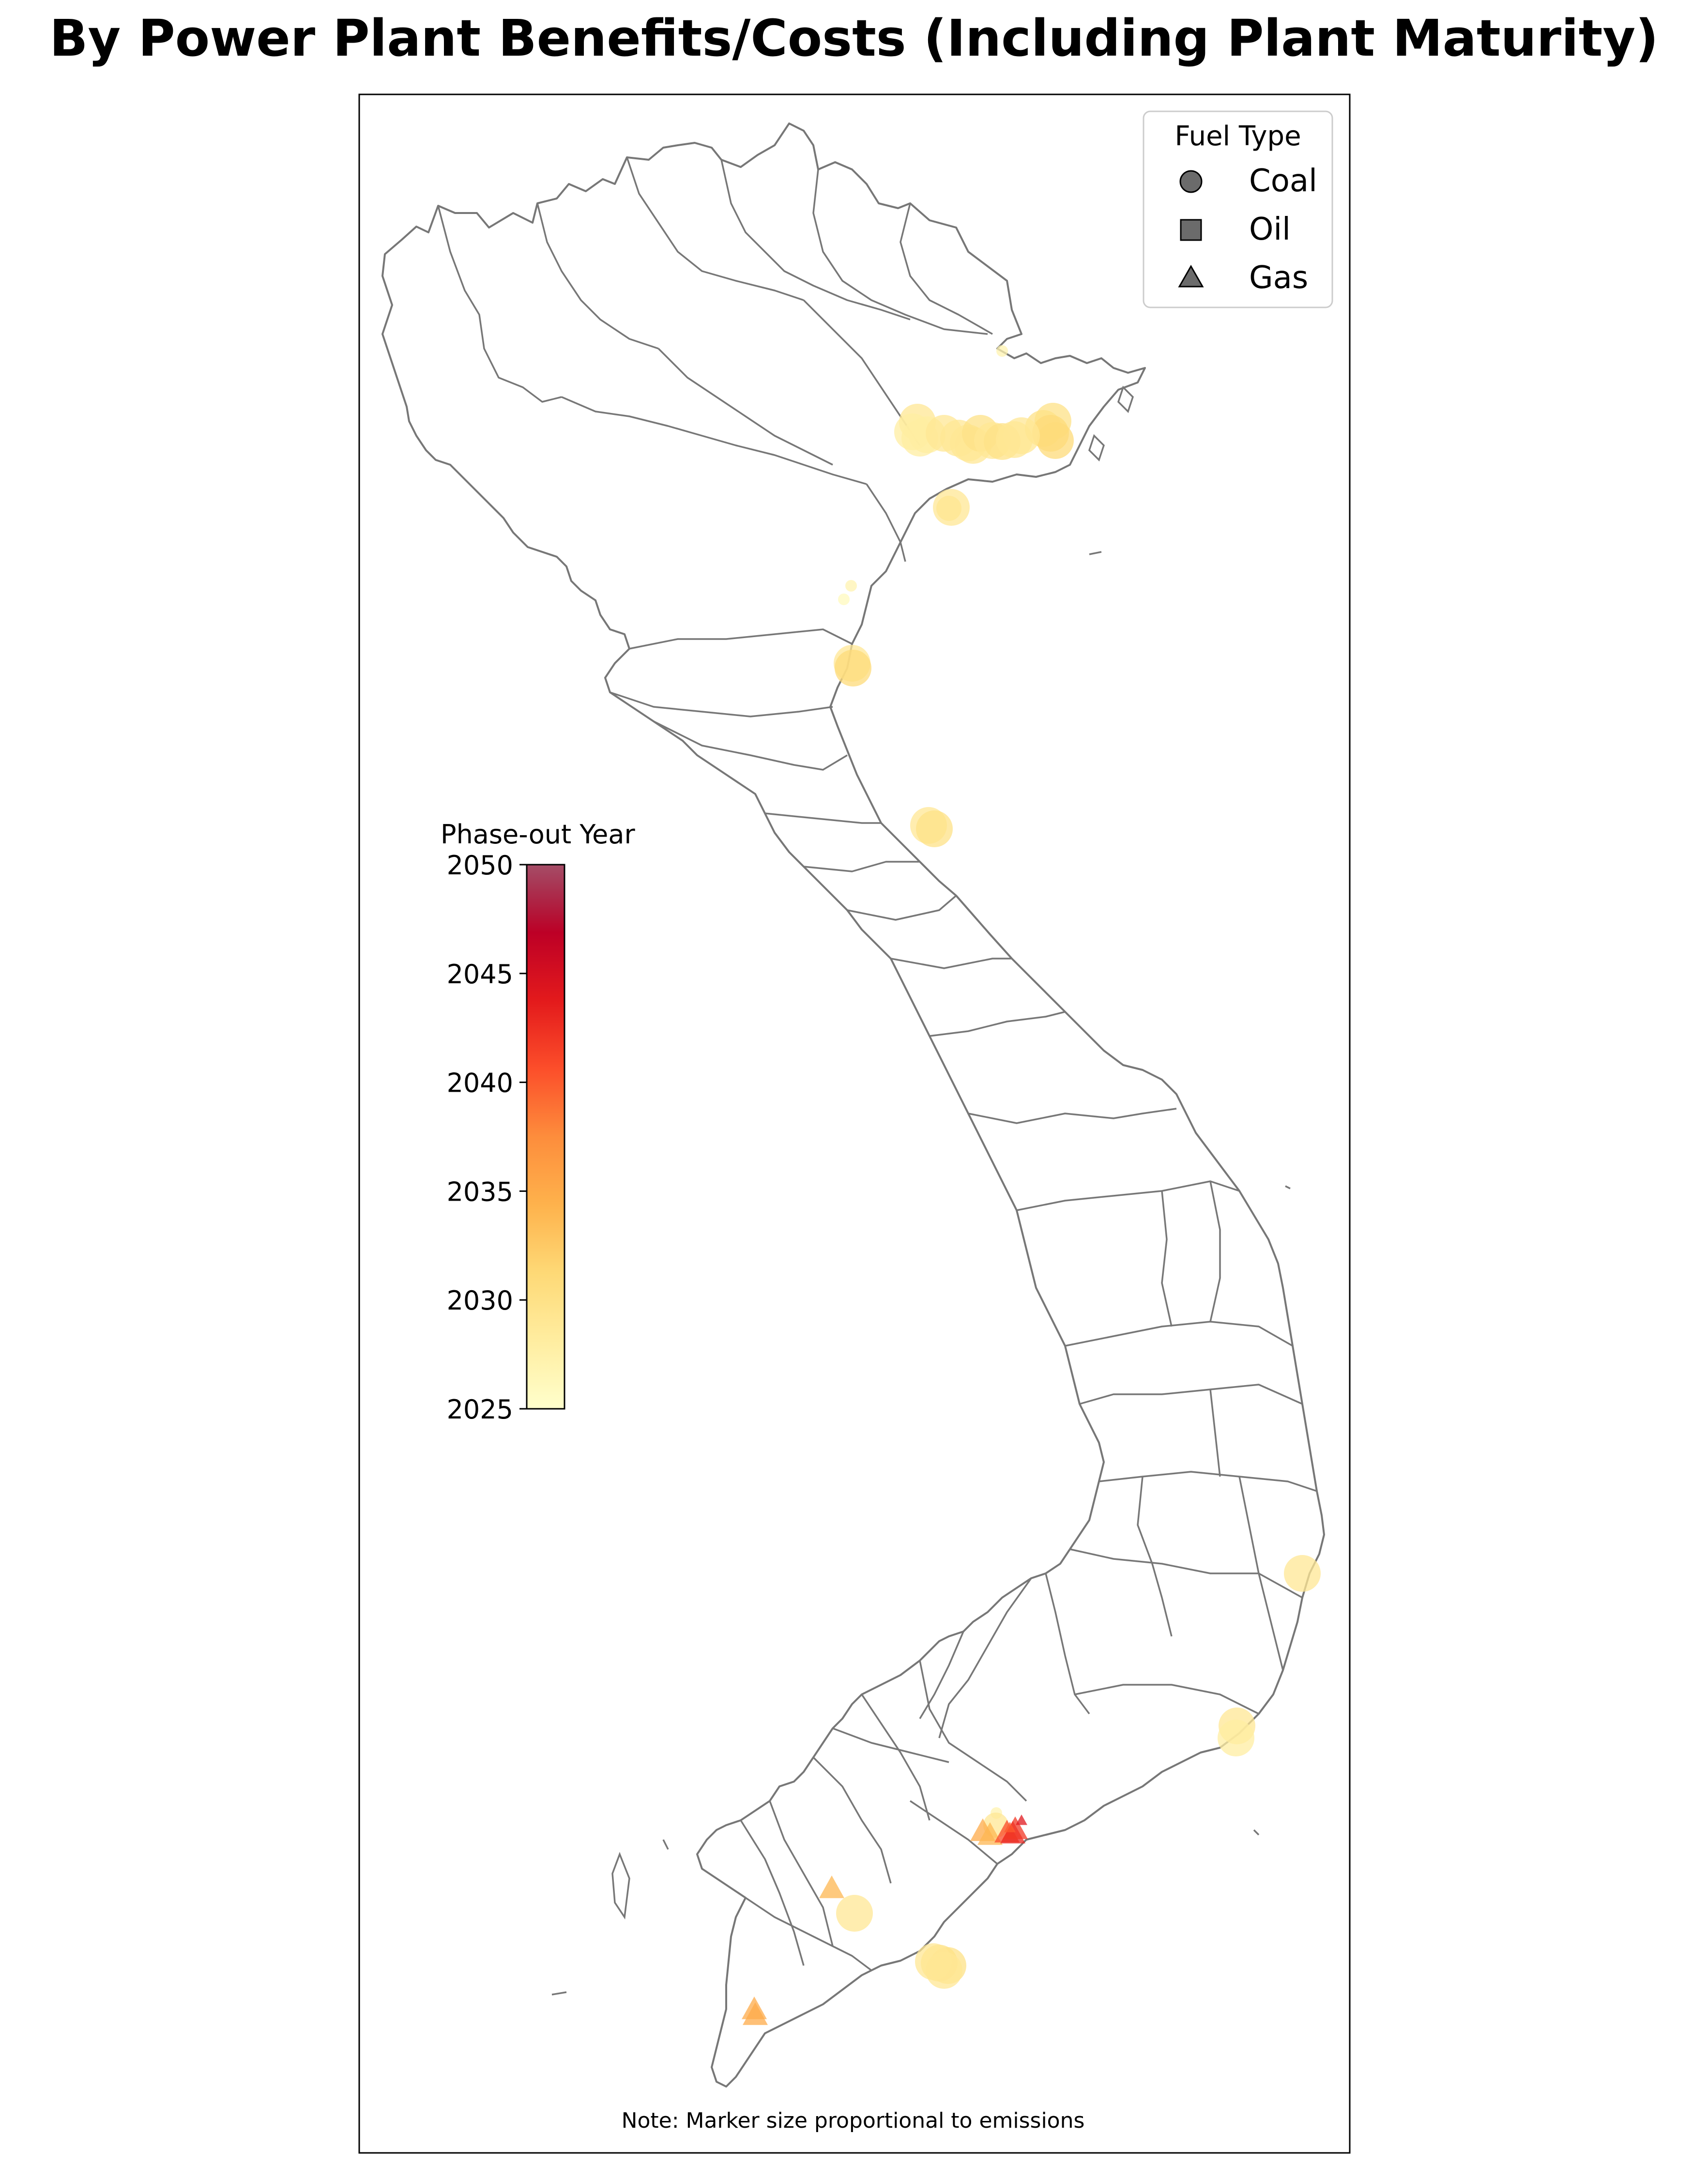 The image size is (1708, 2165). I want to click on colorbar-tick-label: 2050, so click(480, 866).